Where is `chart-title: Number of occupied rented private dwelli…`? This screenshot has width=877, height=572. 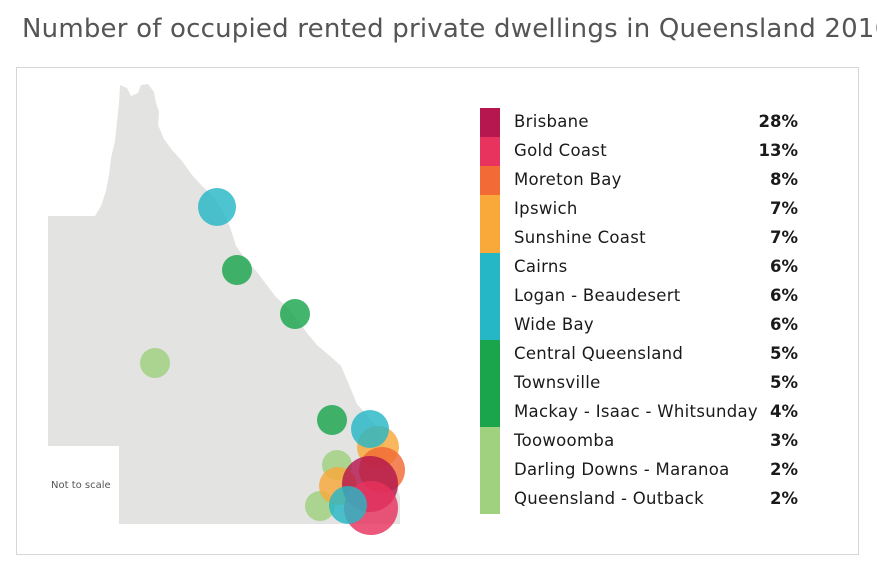
chart-title: Number of occupied rented private dwelli… is located at coordinates (449, 29).